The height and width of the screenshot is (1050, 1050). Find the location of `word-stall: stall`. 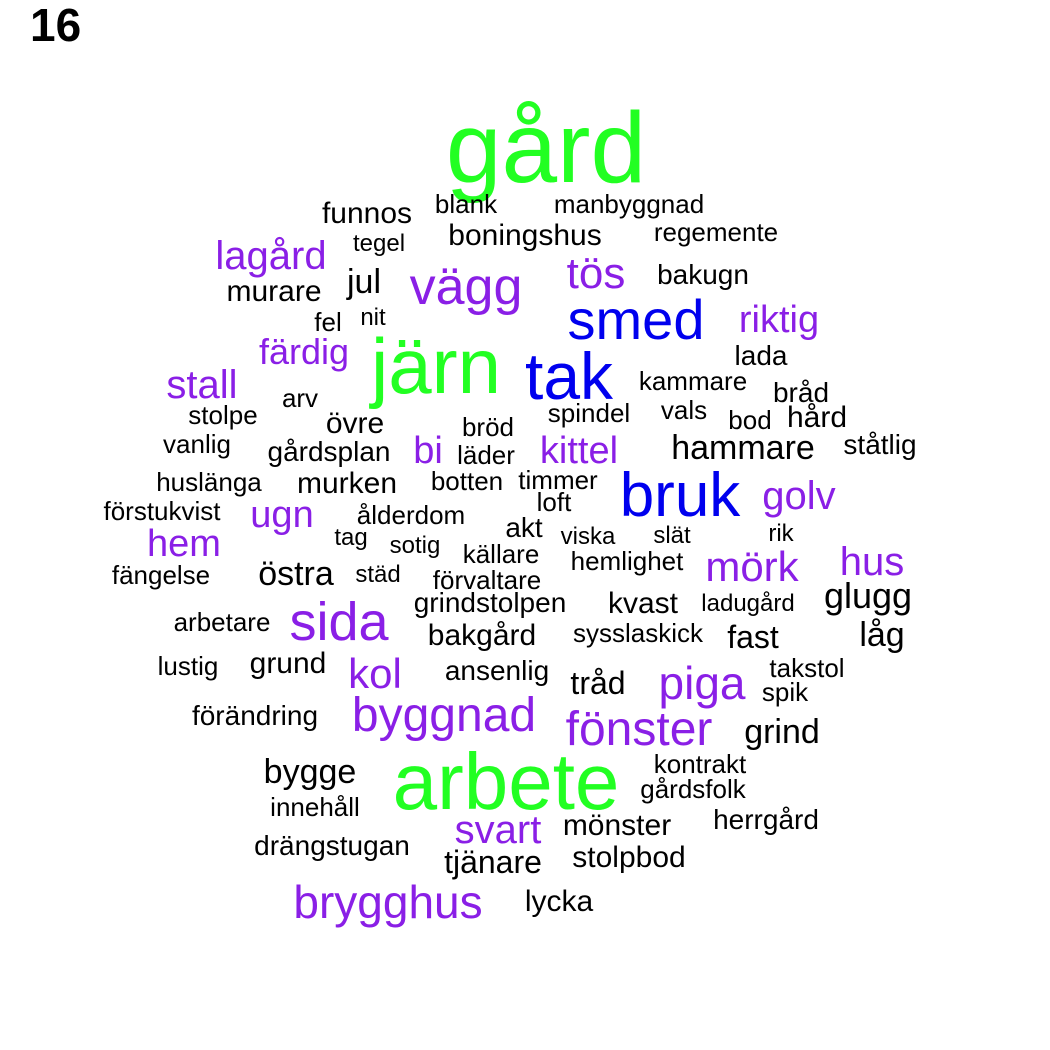

word-stall: stall is located at coordinates (202, 385).